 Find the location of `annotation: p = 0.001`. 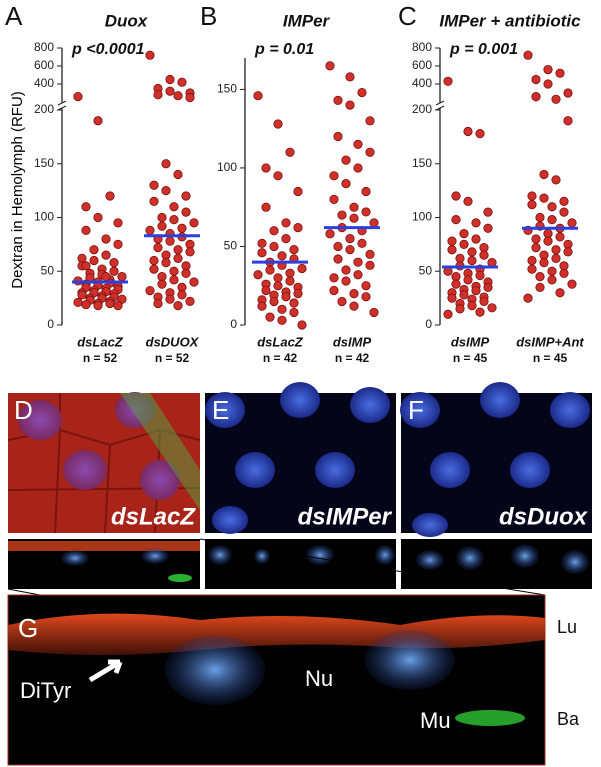

annotation: p = 0.001 is located at coordinates (483, 49).